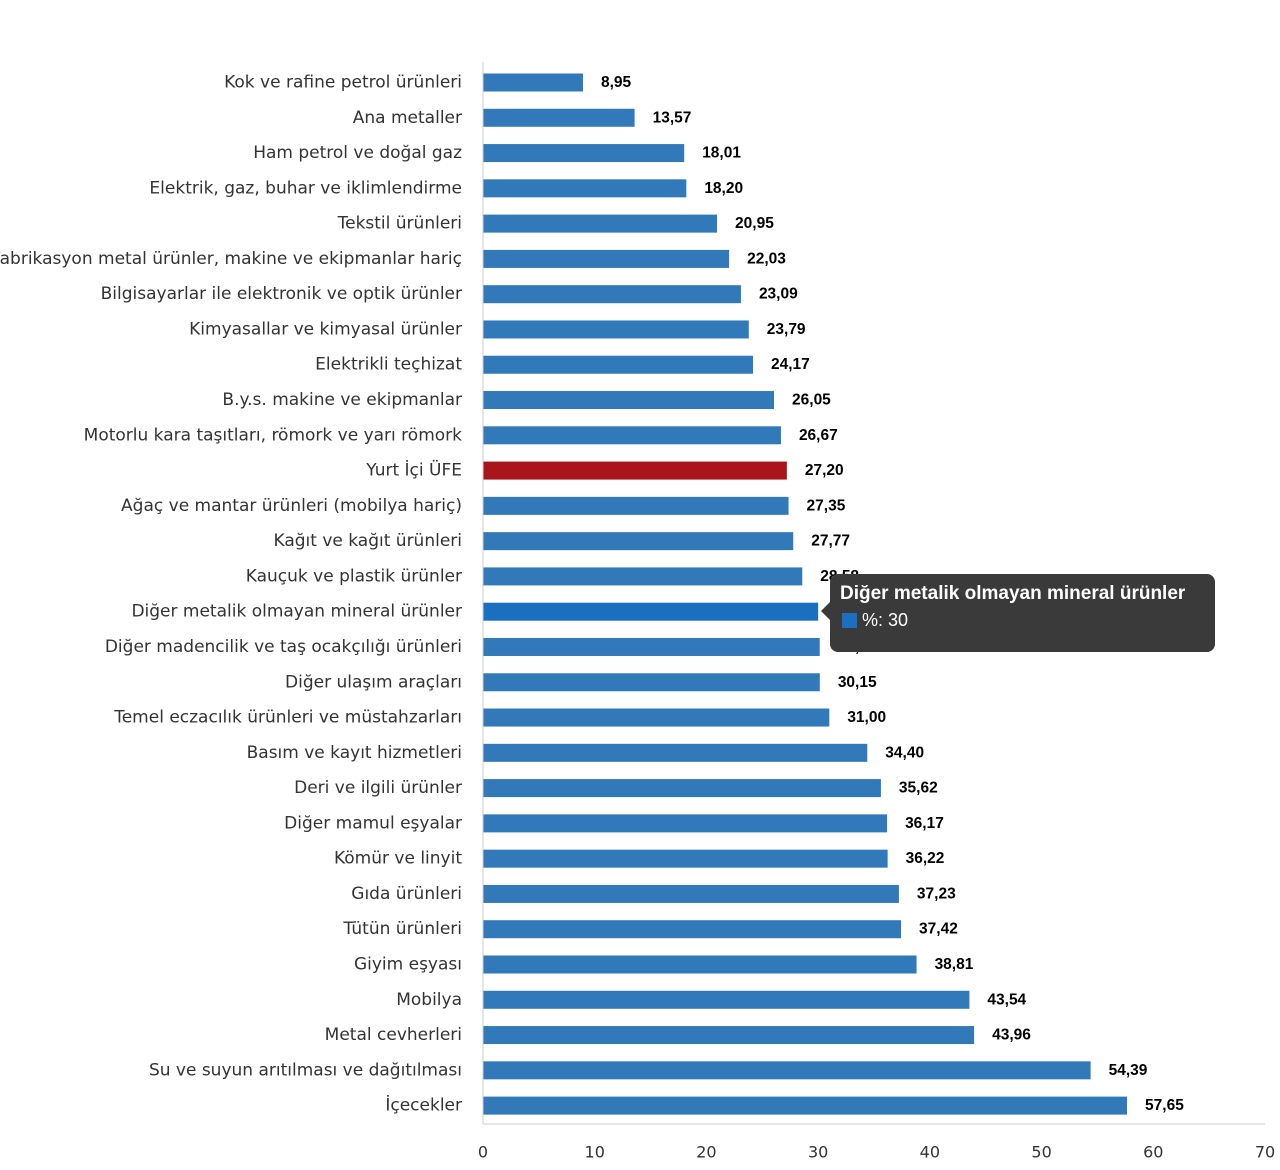 Image resolution: width=1280 pixels, height=1170 pixels. I want to click on tooltip-title: Diğer metalik olmayan mineral ürünler, so click(1013, 593).